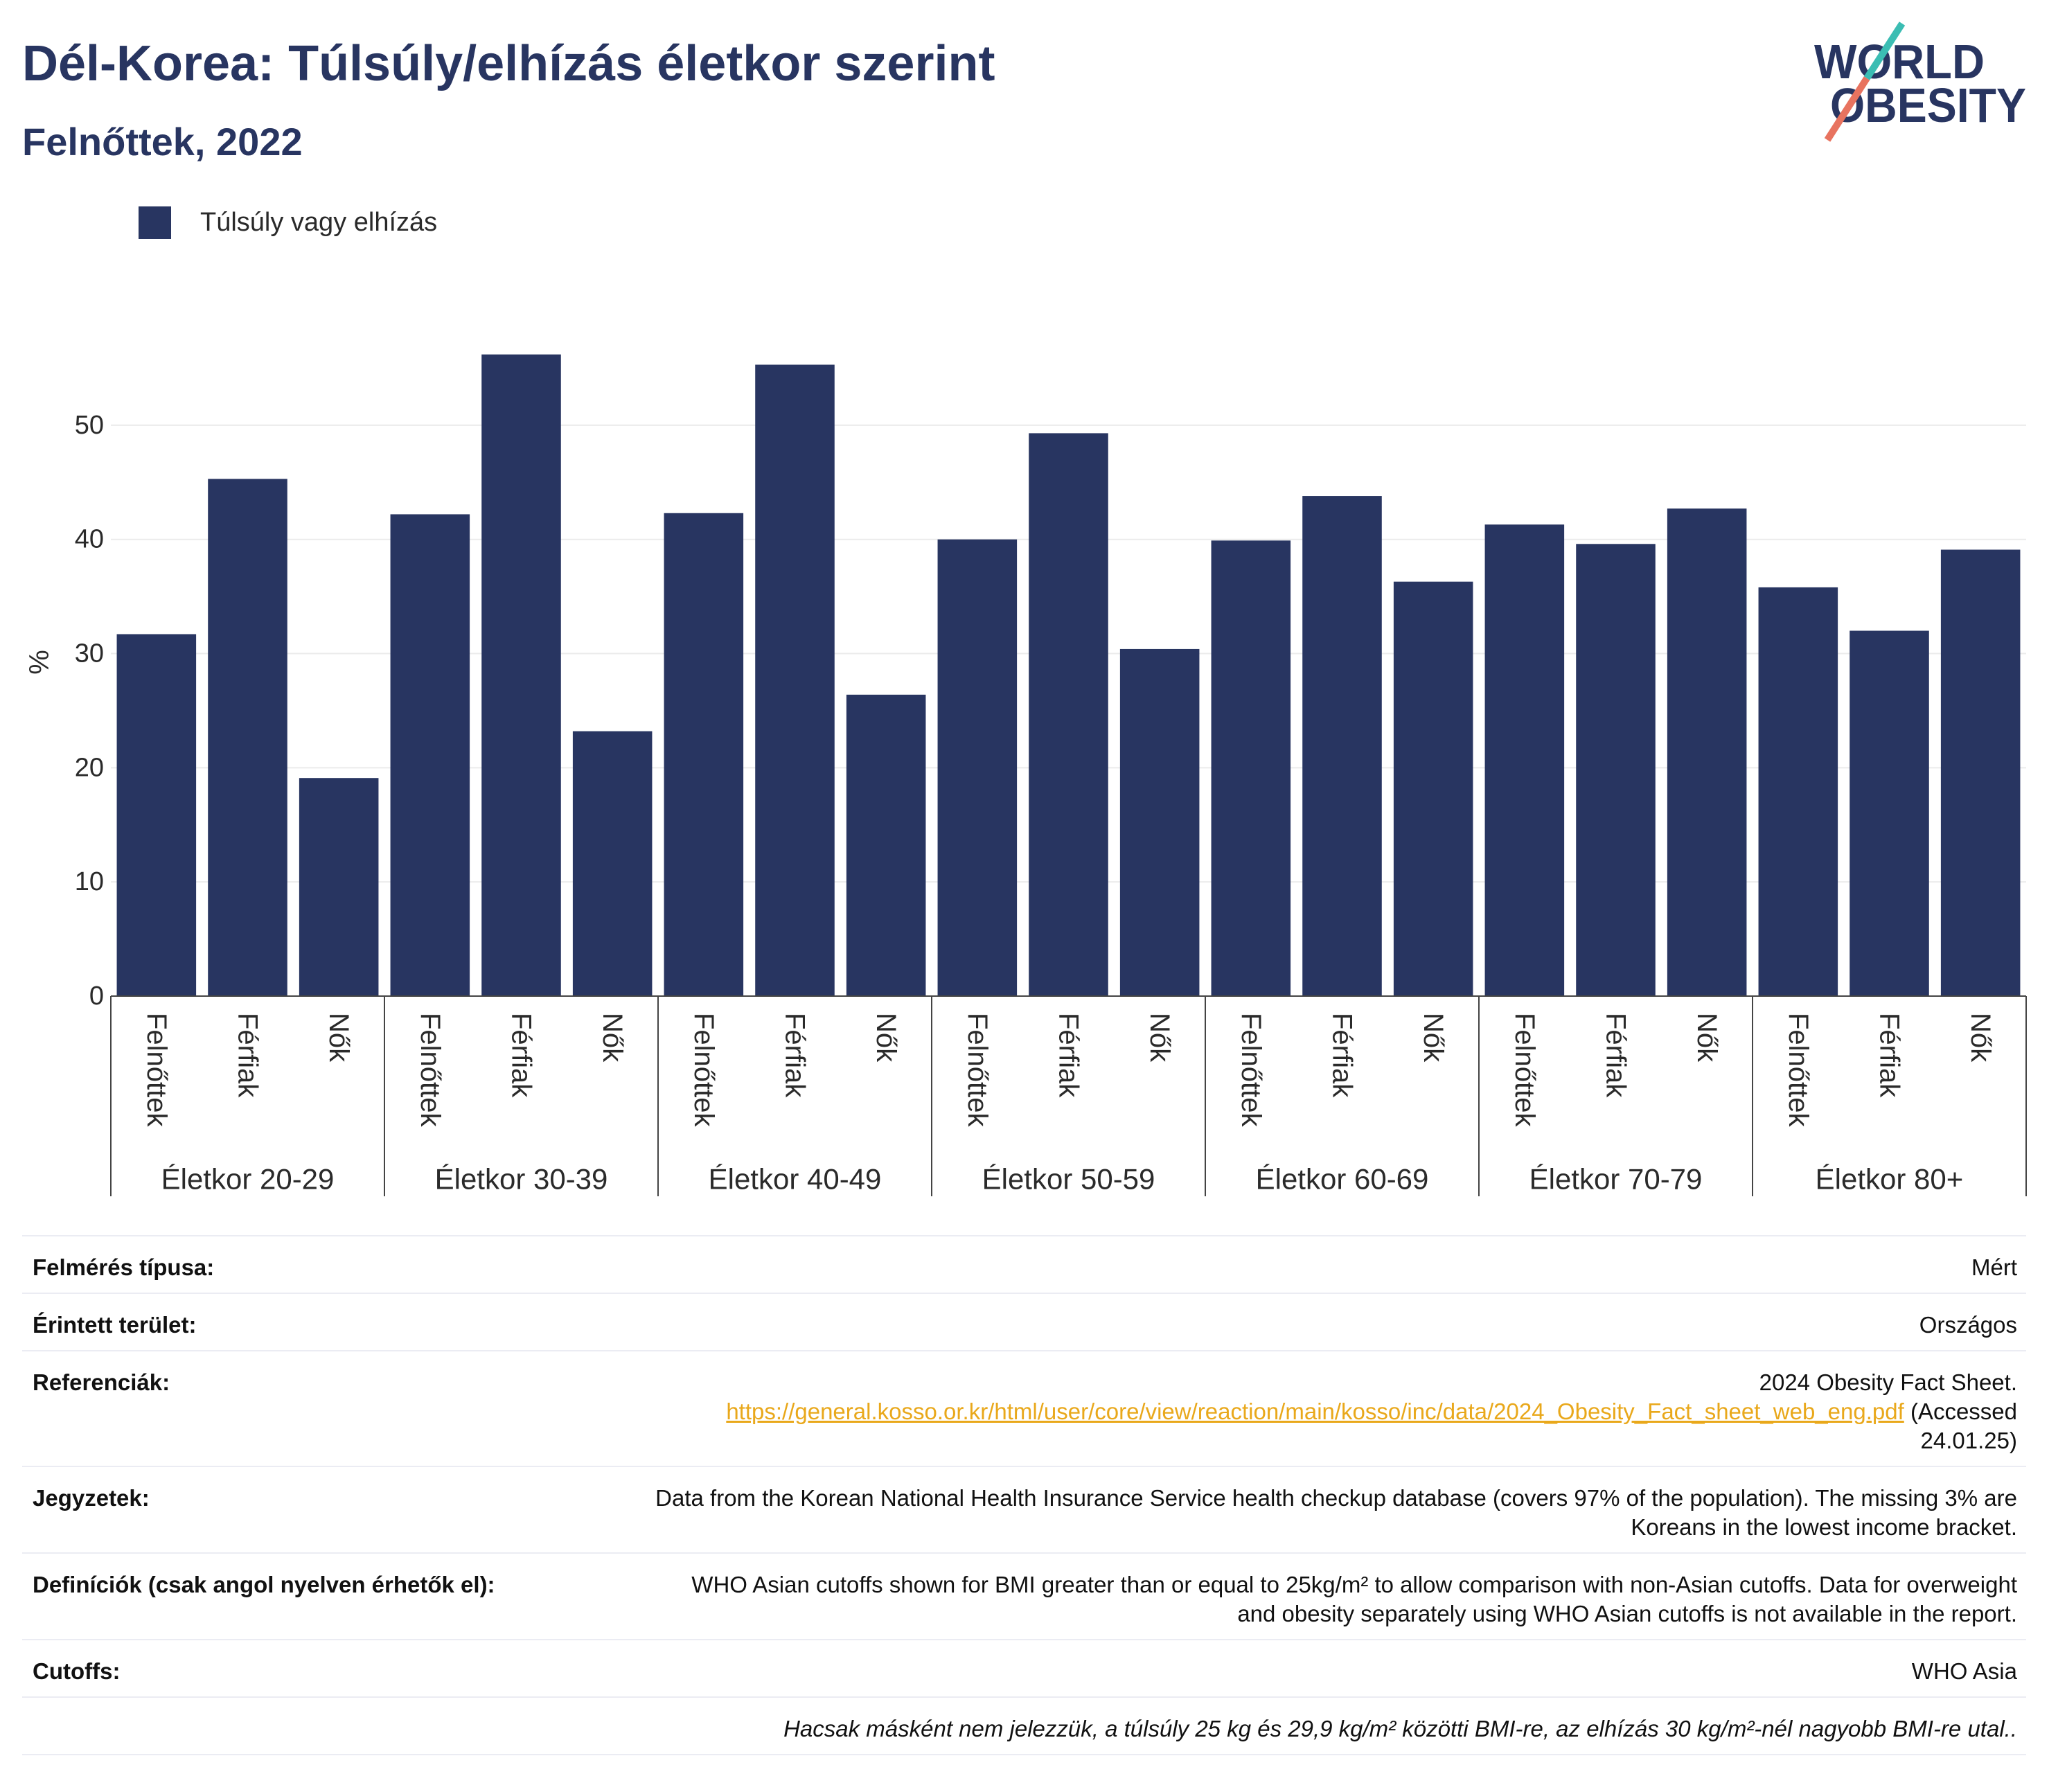 The image size is (2049, 1792). Describe the element at coordinates (97, 997) in the screenshot. I see `y-tick-label: 0` at that location.